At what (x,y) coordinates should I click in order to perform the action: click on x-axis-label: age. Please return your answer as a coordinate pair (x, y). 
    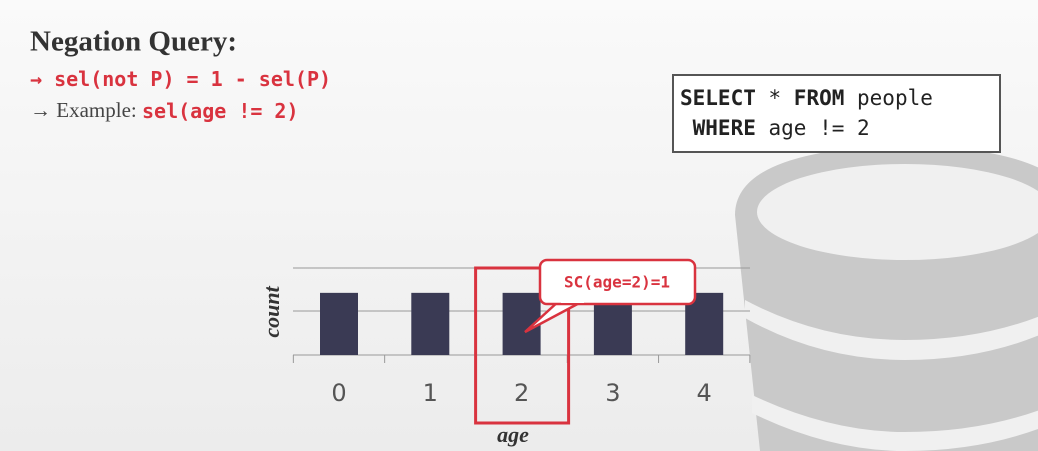
    Looking at the image, I should click on (513, 434).